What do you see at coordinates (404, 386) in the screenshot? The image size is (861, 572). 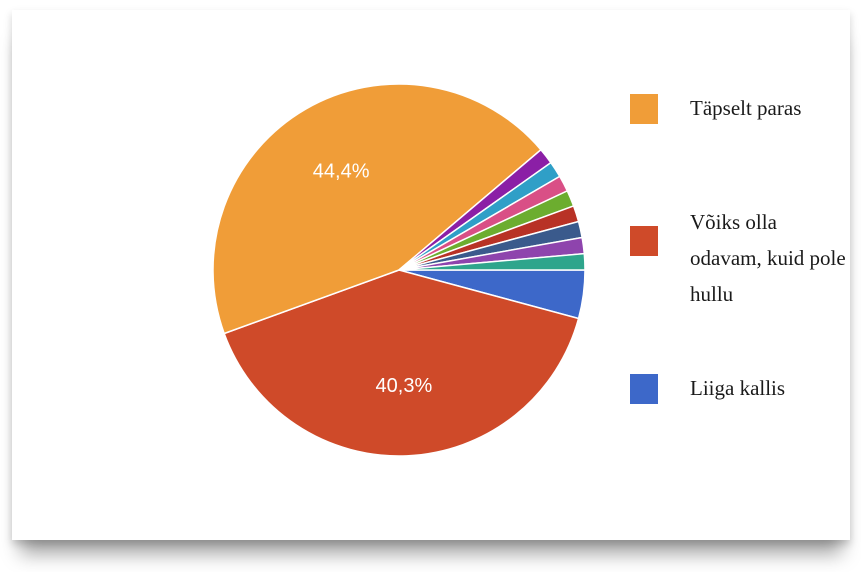 I see `pie-slice-label: 40,3%` at bounding box center [404, 386].